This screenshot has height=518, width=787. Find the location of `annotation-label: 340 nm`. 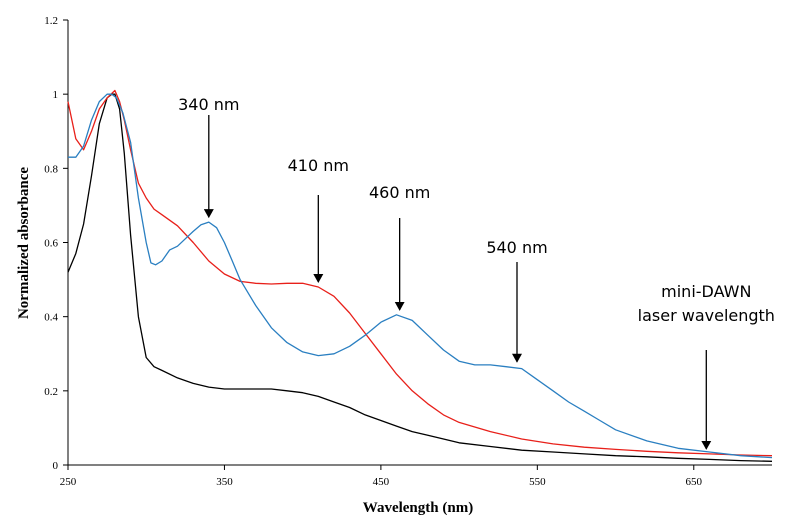

annotation-label: 340 nm is located at coordinates (208, 104).